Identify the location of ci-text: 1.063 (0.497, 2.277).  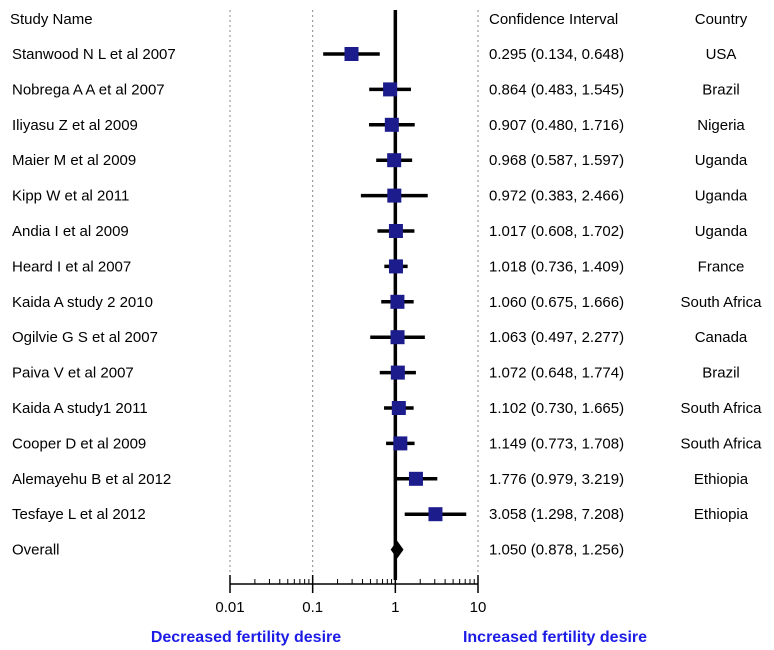
(556, 337).